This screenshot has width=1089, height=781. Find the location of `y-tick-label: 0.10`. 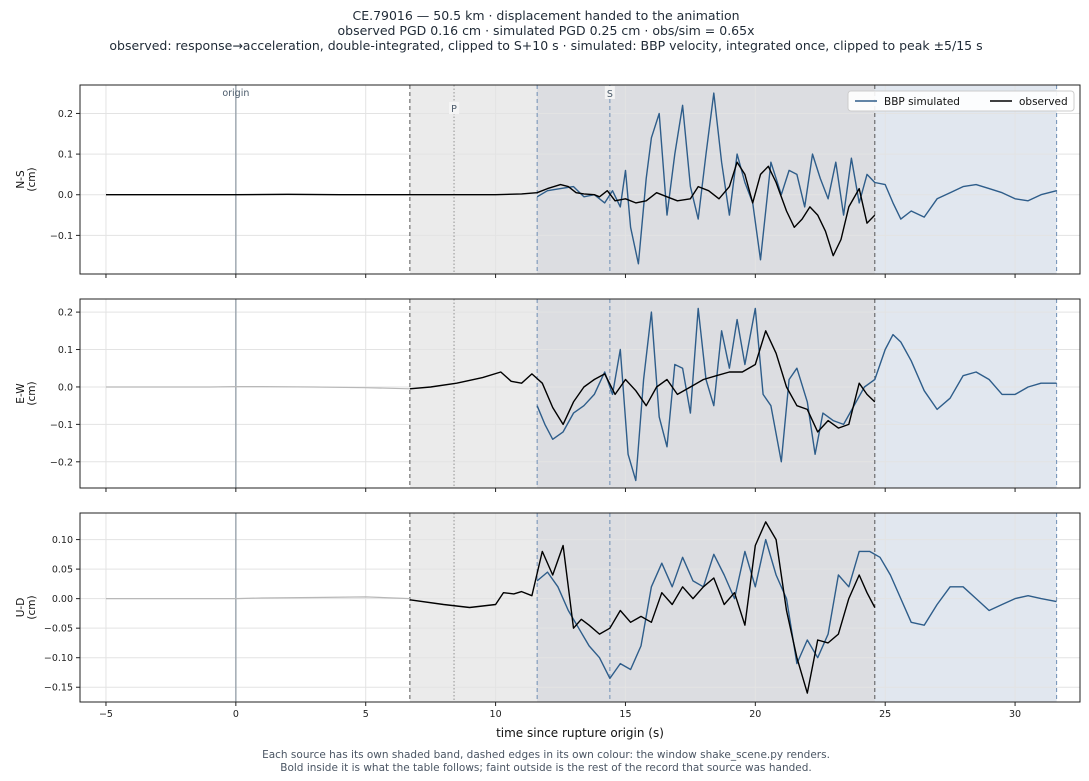

y-tick-label: 0.10 is located at coordinates (62, 540).